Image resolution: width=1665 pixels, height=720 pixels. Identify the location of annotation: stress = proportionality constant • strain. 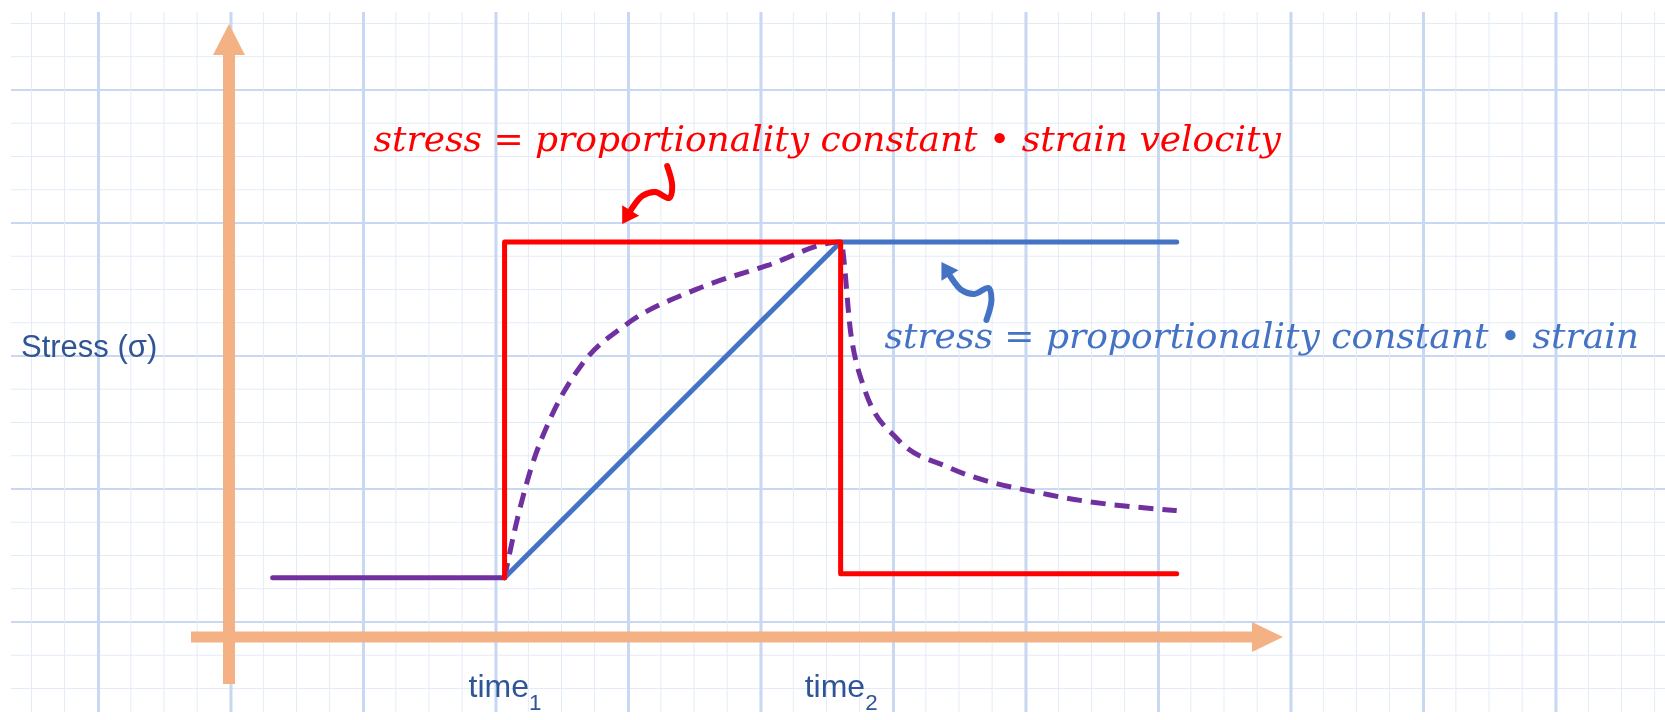
(1261, 335).